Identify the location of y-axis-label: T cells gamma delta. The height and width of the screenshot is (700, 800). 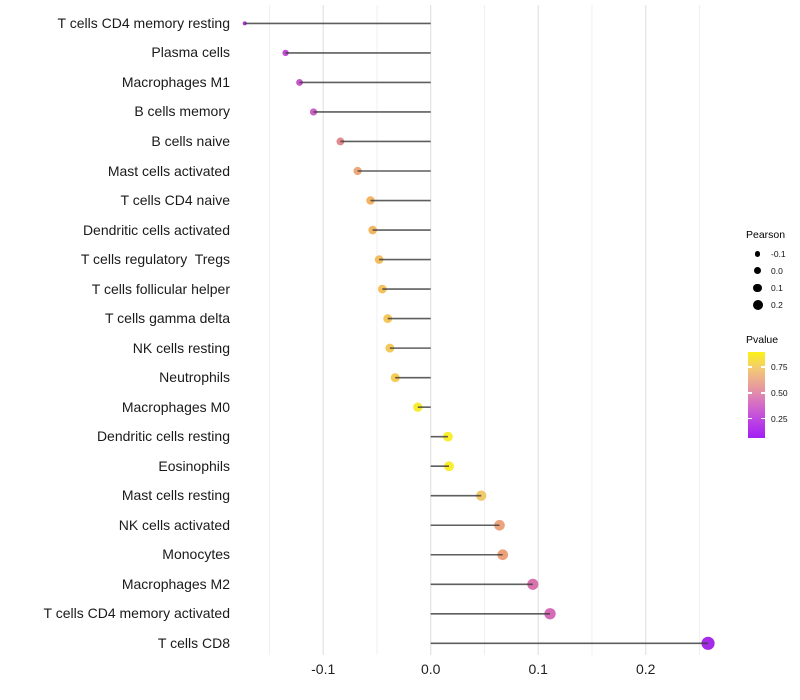
(167, 318).